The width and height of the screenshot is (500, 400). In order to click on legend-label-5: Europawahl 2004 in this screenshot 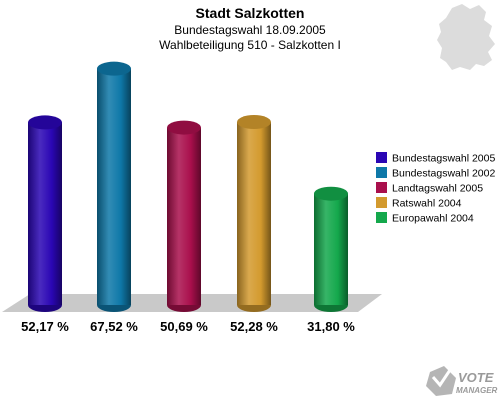, I will do `click(433, 219)`.